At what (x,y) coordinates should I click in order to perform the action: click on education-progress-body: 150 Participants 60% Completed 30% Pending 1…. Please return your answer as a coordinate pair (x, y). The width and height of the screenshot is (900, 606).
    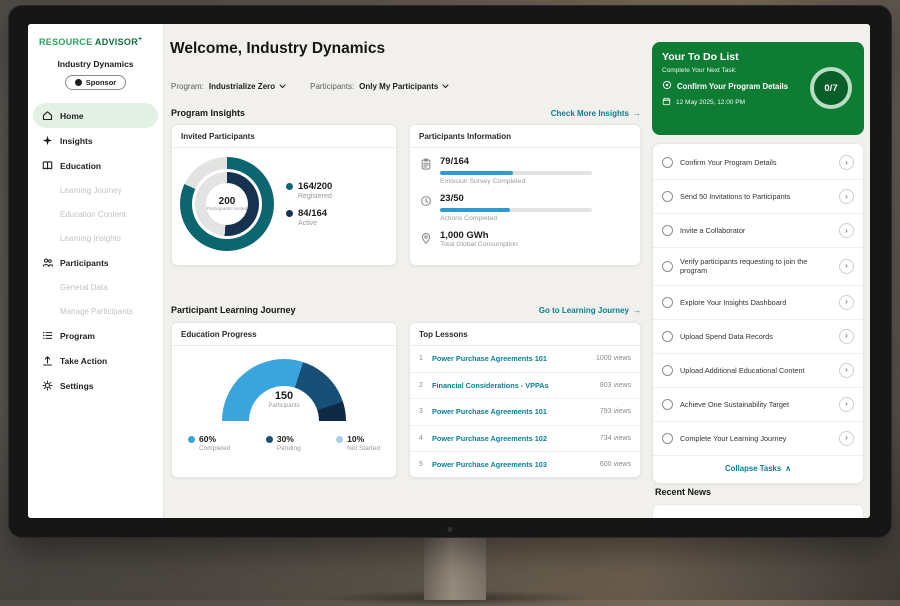
    Looking at the image, I should click on (284, 402).